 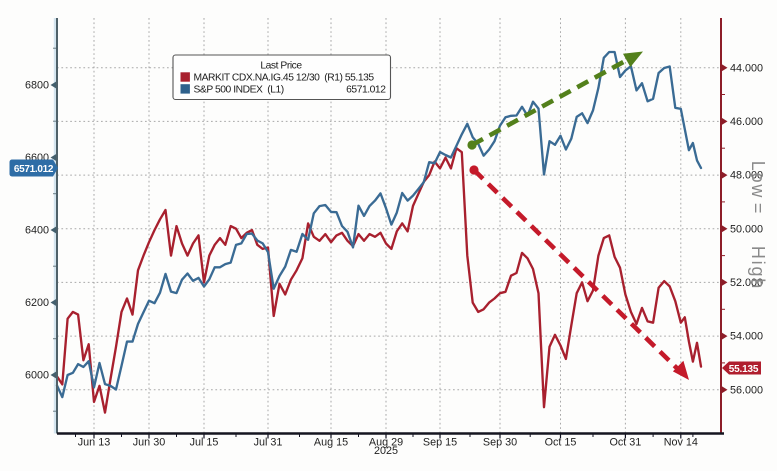 What do you see at coordinates (681, 443) in the screenshot?
I see `svg-text: Nov 14` at bounding box center [681, 443].